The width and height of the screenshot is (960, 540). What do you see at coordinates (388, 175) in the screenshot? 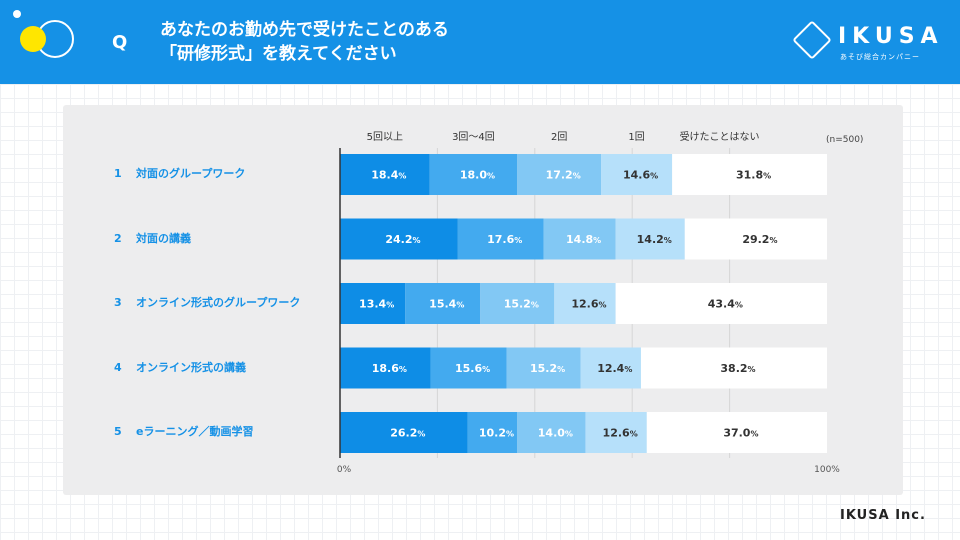
I see `data-label: 18.4%` at bounding box center [388, 175].